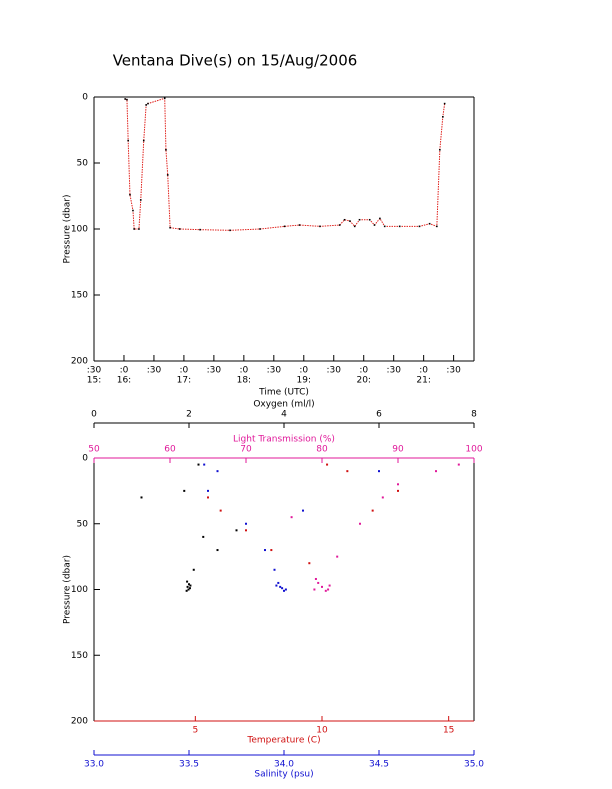 The image size is (612, 789). I want to click on x-tick-label: 6, so click(379, 415).